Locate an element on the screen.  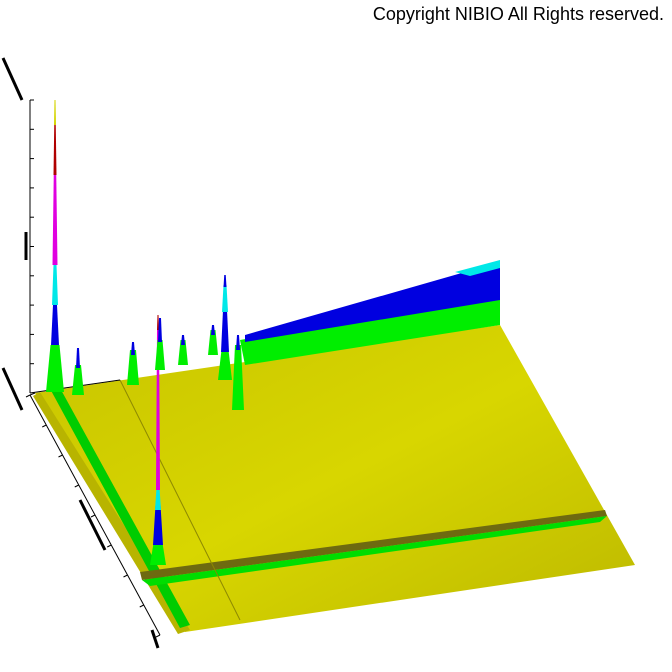
left-ridge is located at coordinates (119, 506).